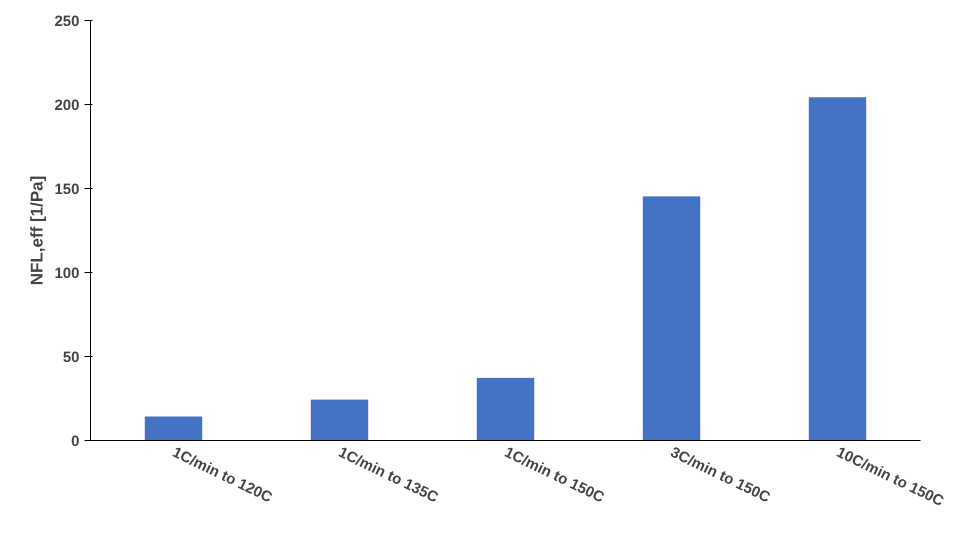 The width and height of the screenshot is (969, 559). I want to click on y-tick-label: 150, so click(67, 189).